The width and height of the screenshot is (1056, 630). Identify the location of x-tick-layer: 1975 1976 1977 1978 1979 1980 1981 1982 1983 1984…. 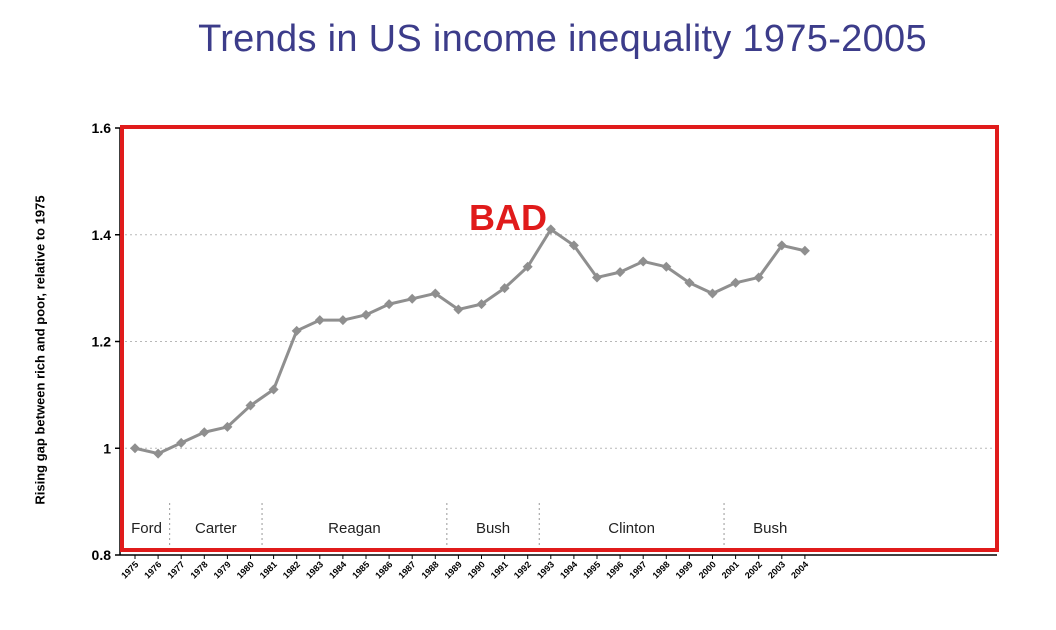
(464, 568).